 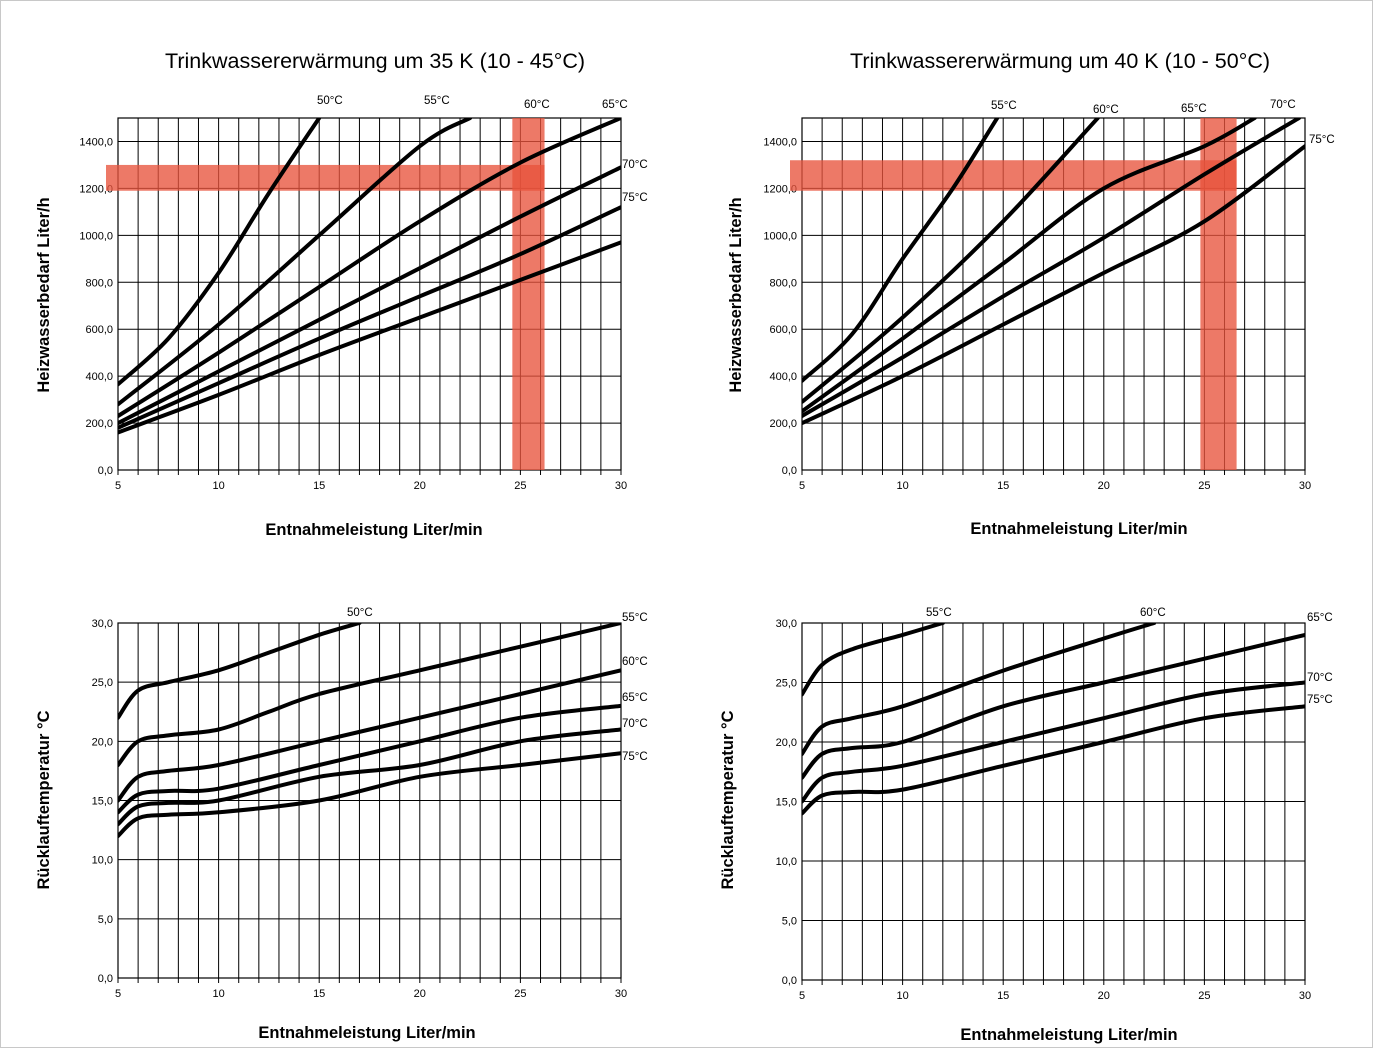 I want to click on highlight-band-horizontal, so click(x=325, y=177).